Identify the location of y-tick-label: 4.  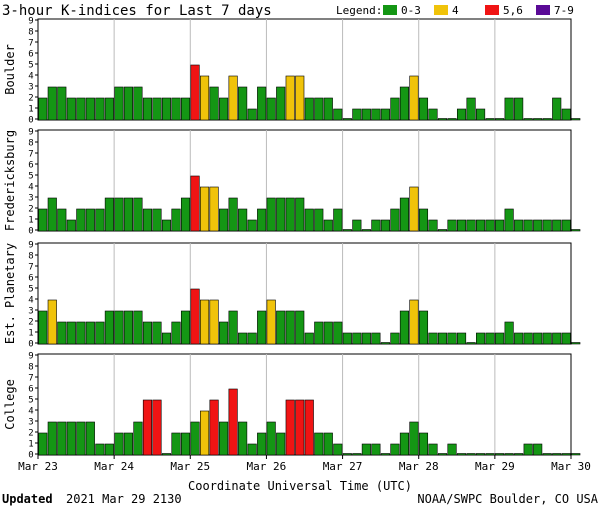
(30, 77).